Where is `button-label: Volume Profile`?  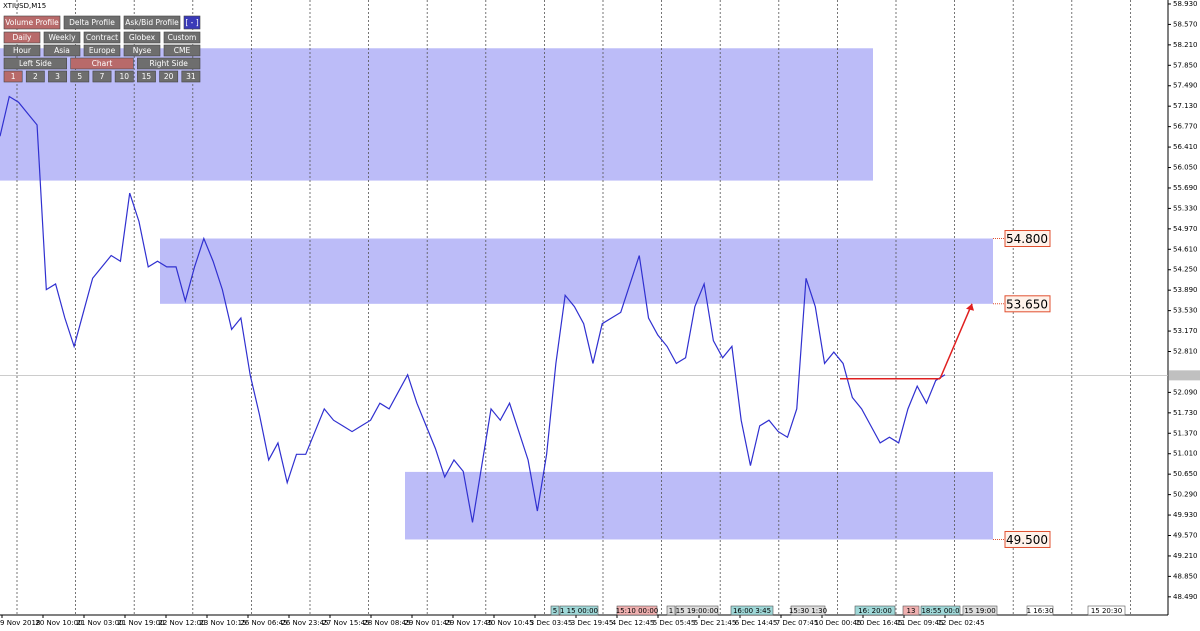
button-label: Volume Profile is located at coordinates (32, 22).